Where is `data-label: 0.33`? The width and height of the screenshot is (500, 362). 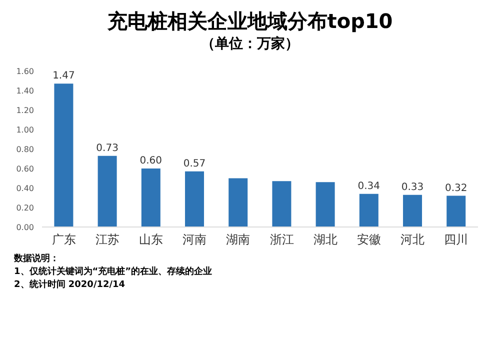
data-label: 0.33 is located at coordinates (412, 187).